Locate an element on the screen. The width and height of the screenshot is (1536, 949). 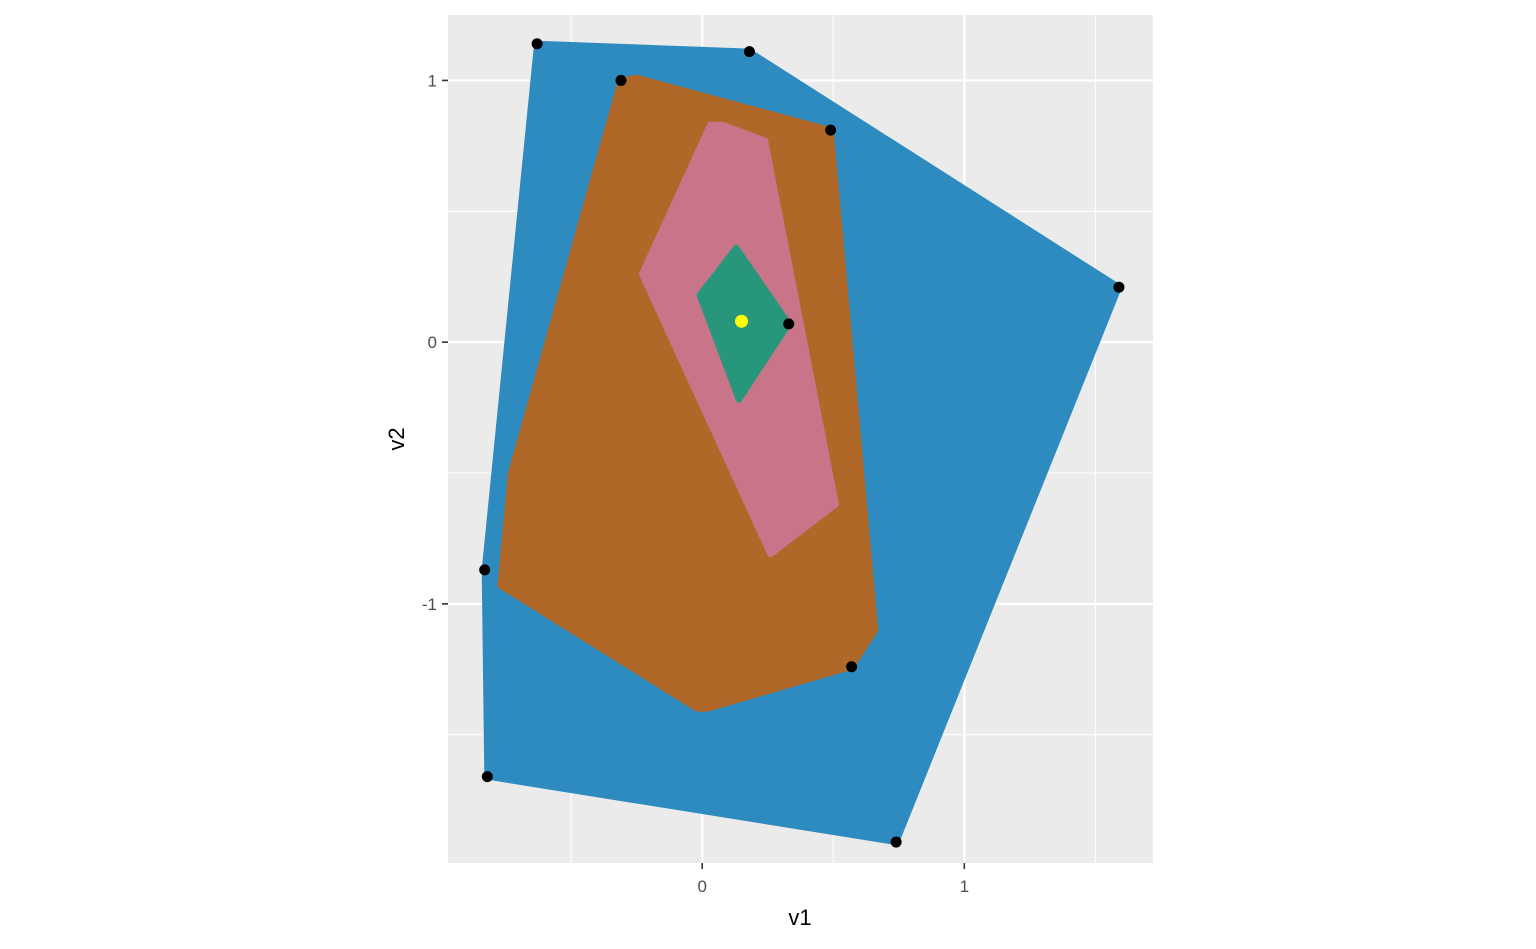
x-tick-label-0: 0 is located at coordinates (701, 886).